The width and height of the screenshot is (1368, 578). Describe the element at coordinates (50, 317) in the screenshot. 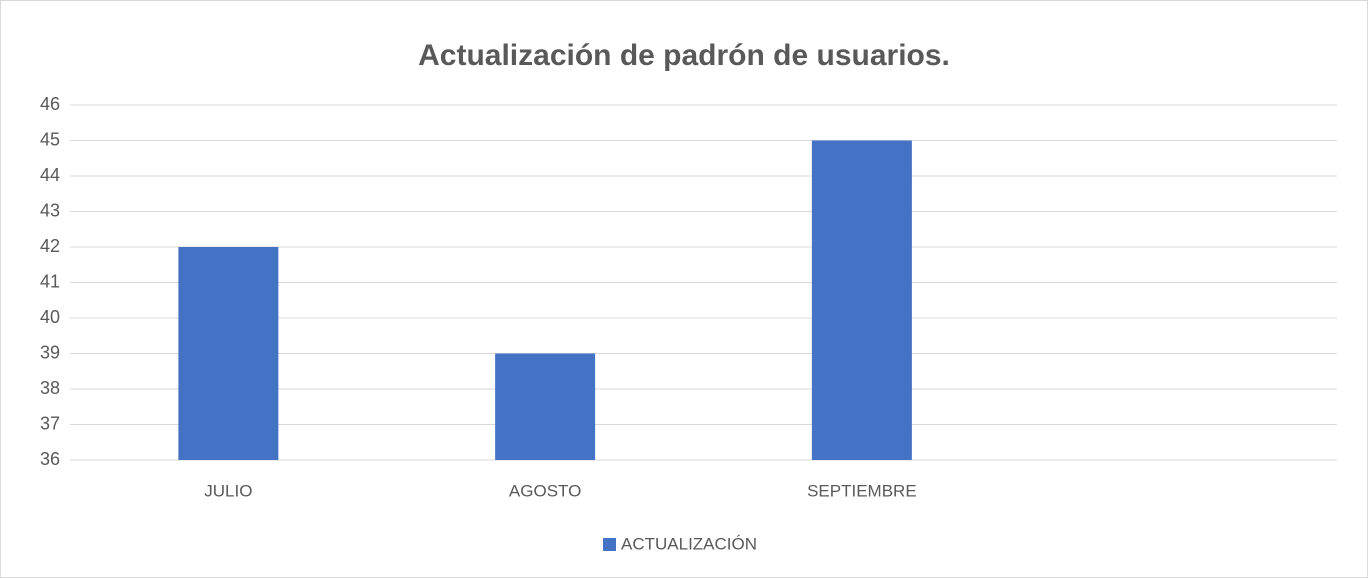

I see `y-tick-label: 40` at that location.